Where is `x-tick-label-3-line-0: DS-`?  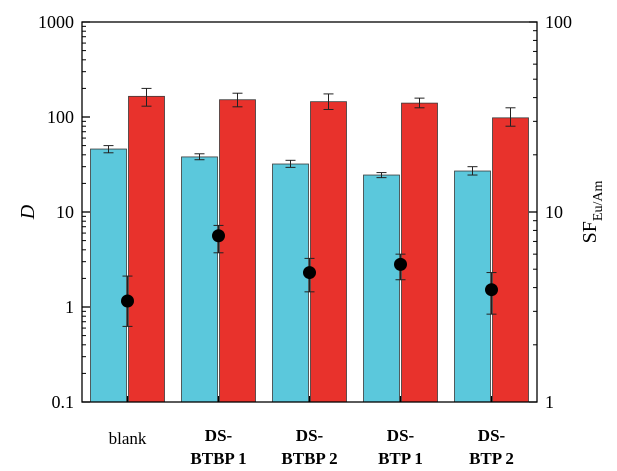
x-tick-label-3-line-0: DS- is located at coordinates (401, 435).